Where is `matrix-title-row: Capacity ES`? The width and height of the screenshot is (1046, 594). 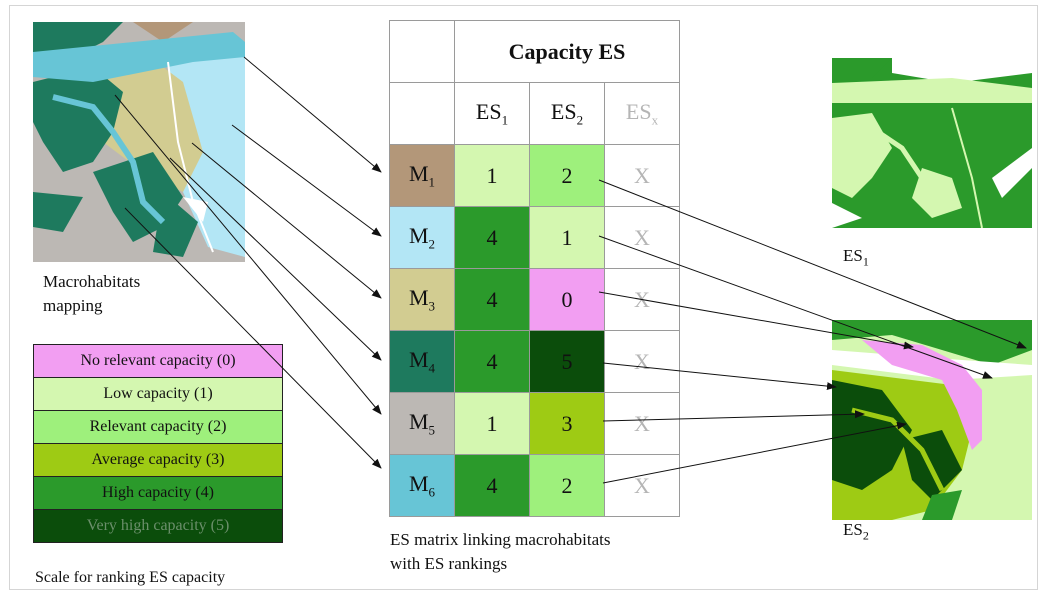 matrix-title-row: Capacity ES is located at coordinates (534, 51).